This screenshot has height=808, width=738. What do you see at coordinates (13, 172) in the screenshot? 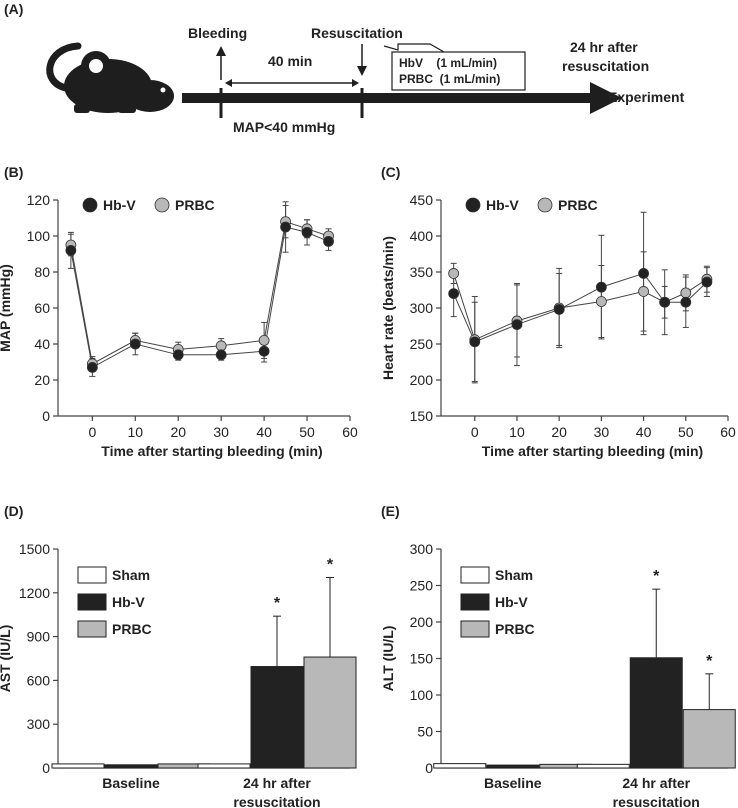
I see `panel-label-b: (B)` at bounding box center [13, 172].